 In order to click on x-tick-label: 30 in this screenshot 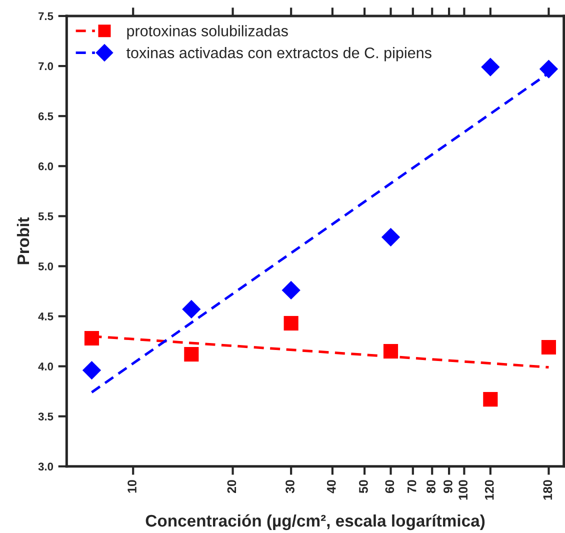, I will do `click(290, 487)`.